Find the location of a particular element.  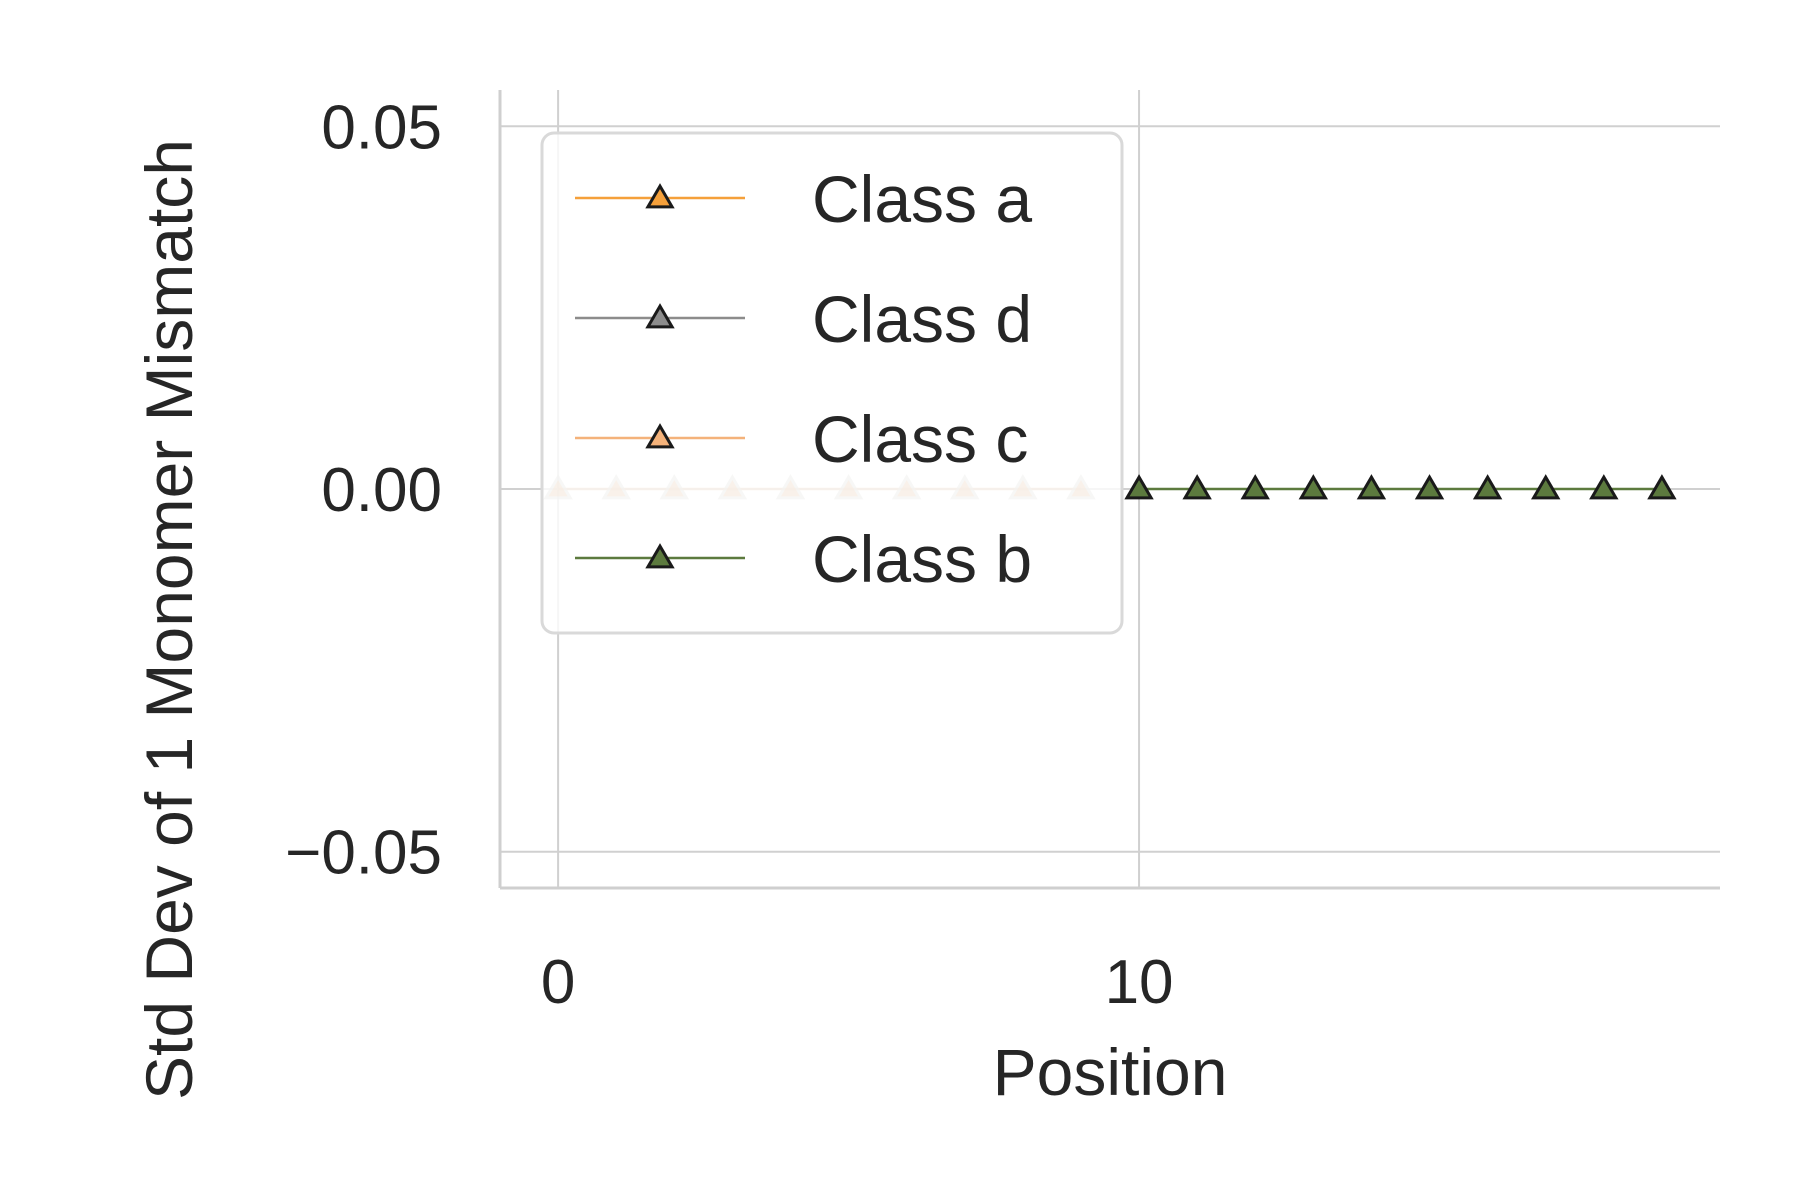

y-tick-labels: 0.05 0.00 −0.05 is located at coordinates (363, 490).